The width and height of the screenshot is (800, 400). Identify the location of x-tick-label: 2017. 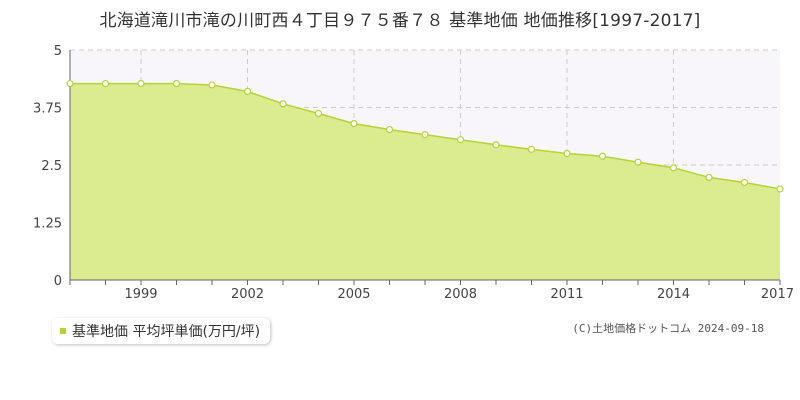
(777, 294).